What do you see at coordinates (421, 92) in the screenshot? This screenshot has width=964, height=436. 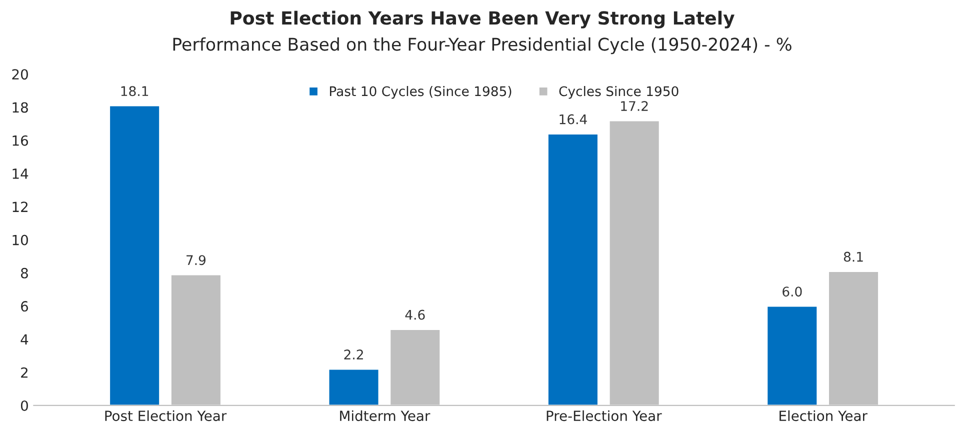 I see `legend-label: Past 10 Cycles (Since 1985)` at bounding box center [421, 92].